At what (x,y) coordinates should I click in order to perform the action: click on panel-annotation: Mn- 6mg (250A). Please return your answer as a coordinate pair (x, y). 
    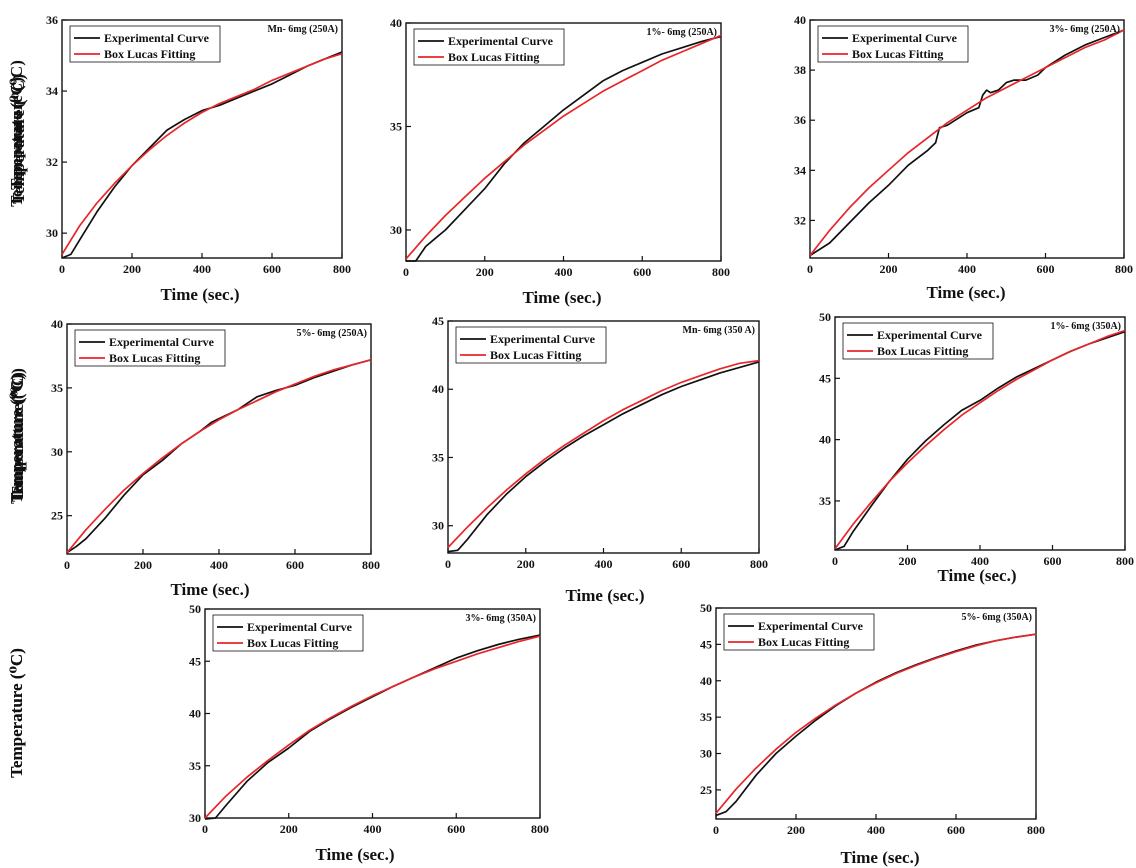
    Looking at the image, I should click on (302, 29).